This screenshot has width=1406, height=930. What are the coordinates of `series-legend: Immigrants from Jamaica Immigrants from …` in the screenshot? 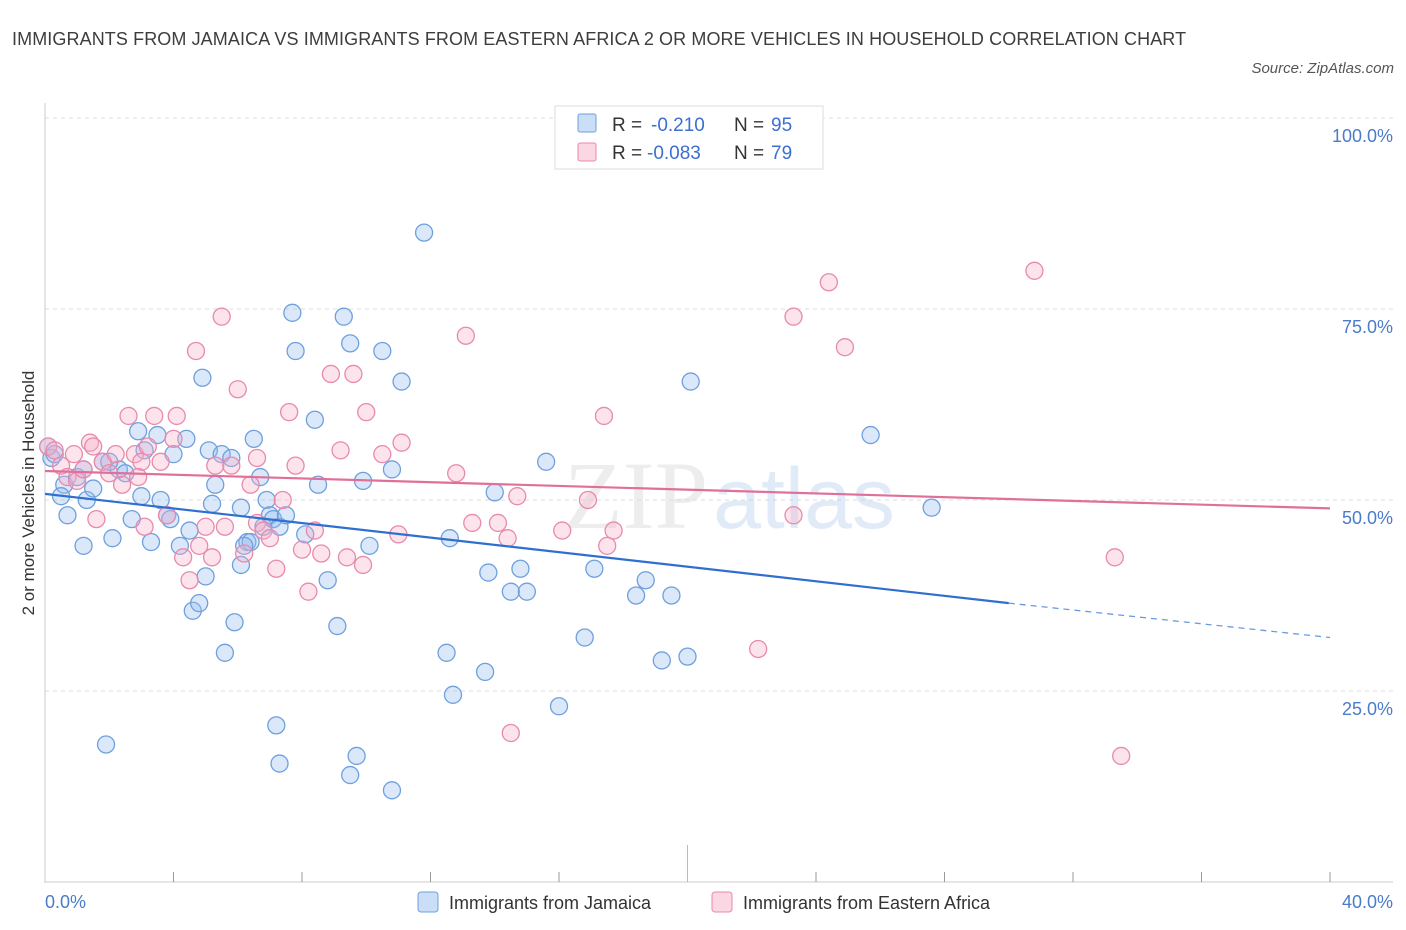 It's located at (704, 902).